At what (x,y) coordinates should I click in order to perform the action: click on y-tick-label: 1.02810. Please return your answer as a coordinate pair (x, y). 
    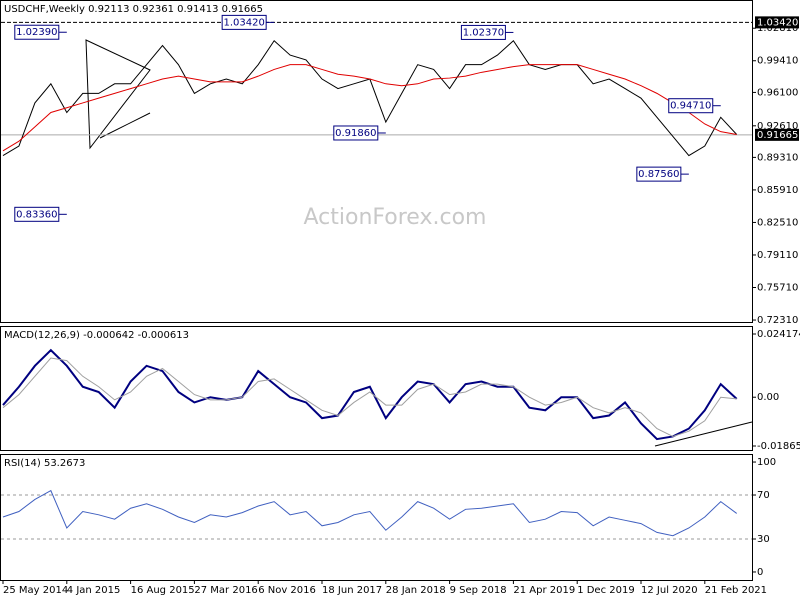
    Looking at the image, I should click on (777, 28).